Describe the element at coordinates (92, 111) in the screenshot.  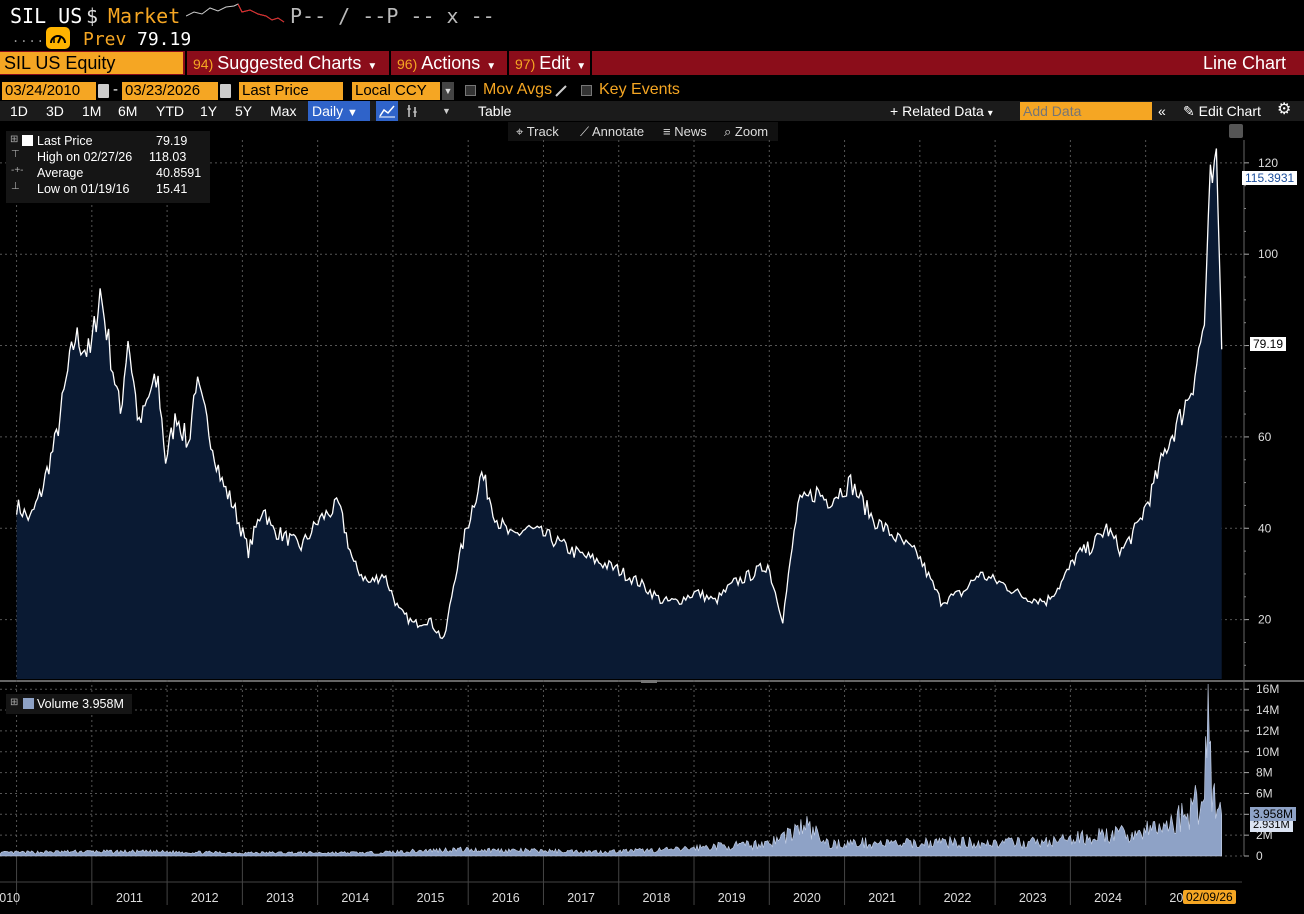
I see `period-1m: 1M` at that location.